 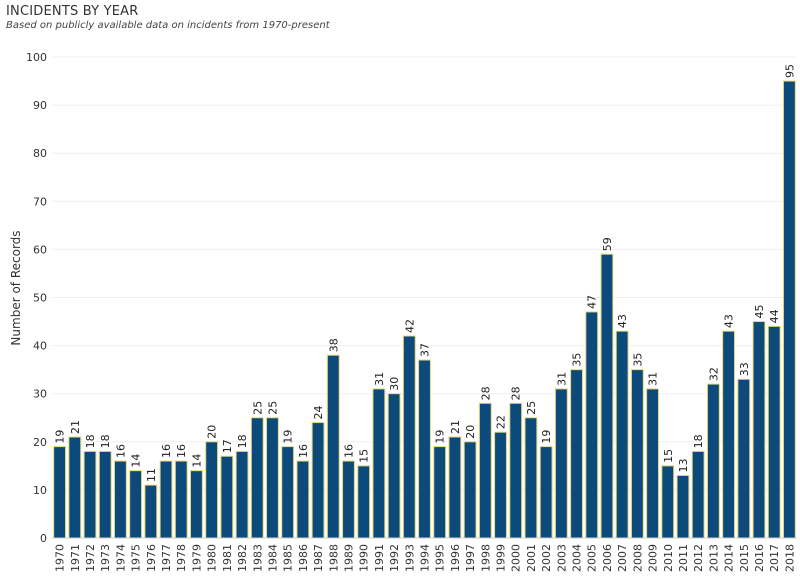 I want to click on bar-2001, so click(x=531, y=478).